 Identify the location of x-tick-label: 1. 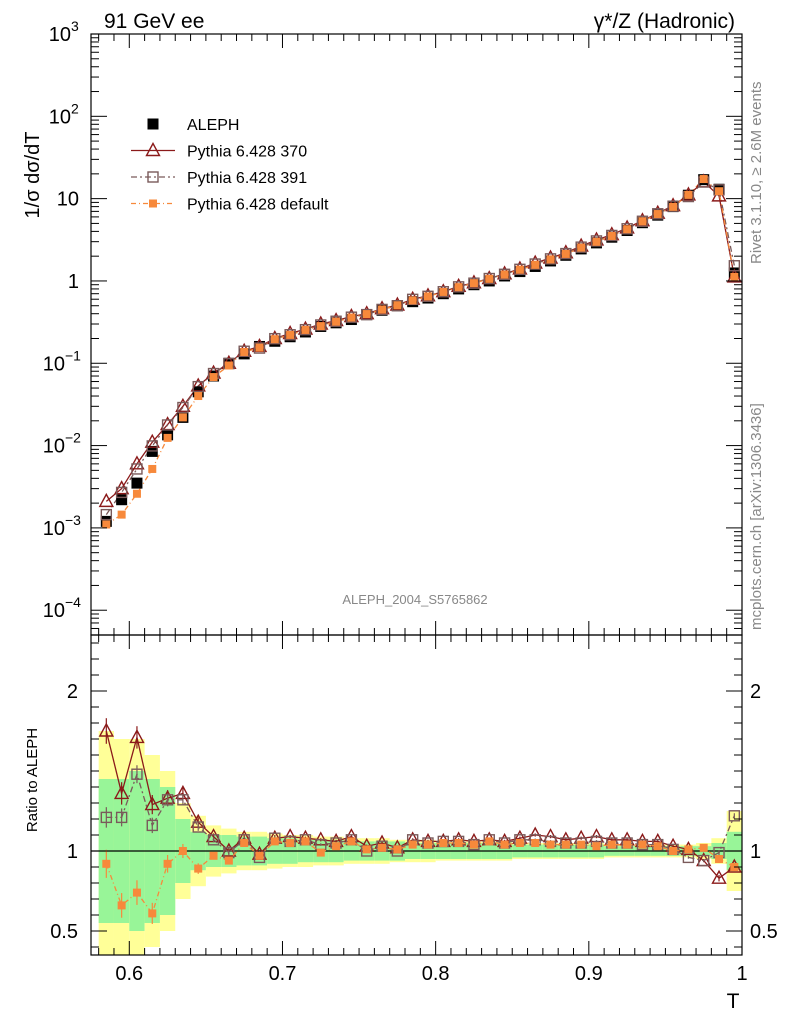
(741, 974).